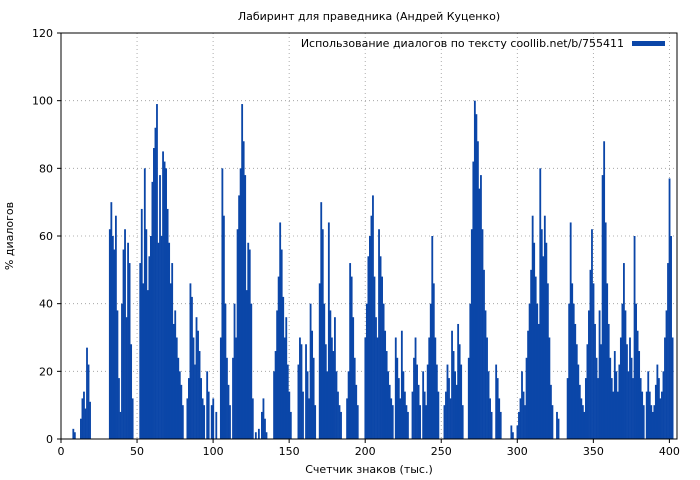  Describe the element at coordinates (369, 448) in the screenshot. I see `x-axis-ticks: 0 50 100 150 200 250 300 350 400` at that location.